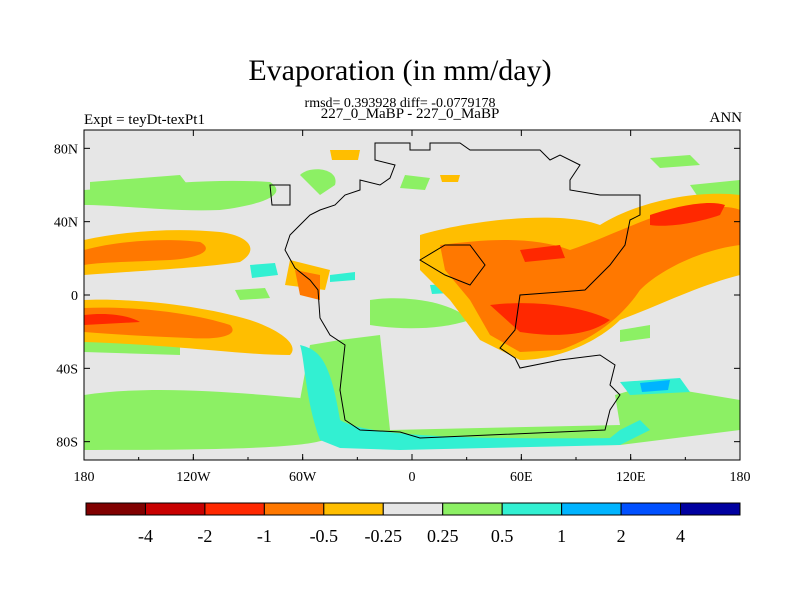 Image resolution: width=800 pixels, height=600 pixels. Describe the element at coordinates (67, 443) in the screenshot. I see `y-tick-label: 80S` at that location.